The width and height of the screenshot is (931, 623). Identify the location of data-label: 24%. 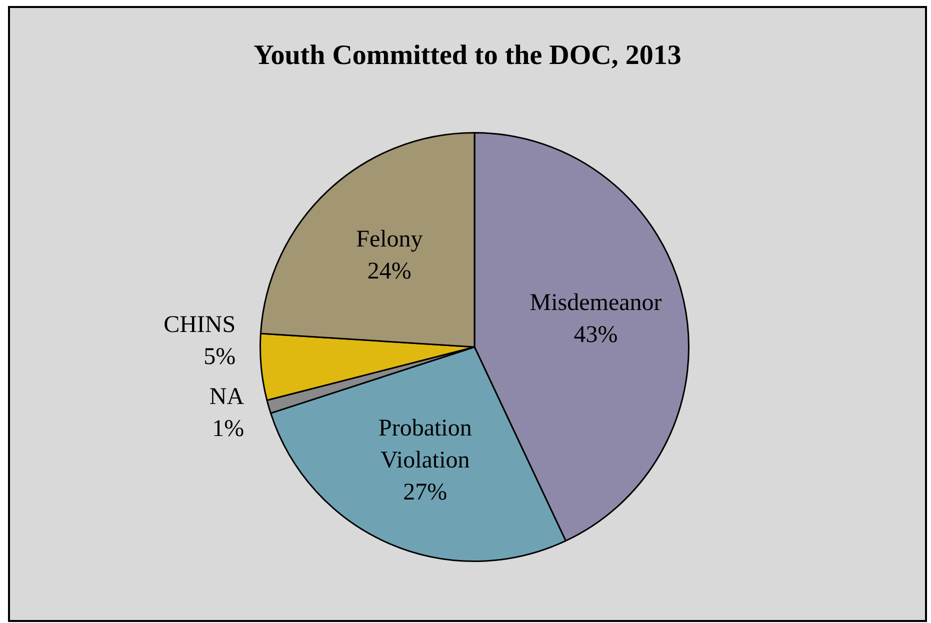
(389, 271).